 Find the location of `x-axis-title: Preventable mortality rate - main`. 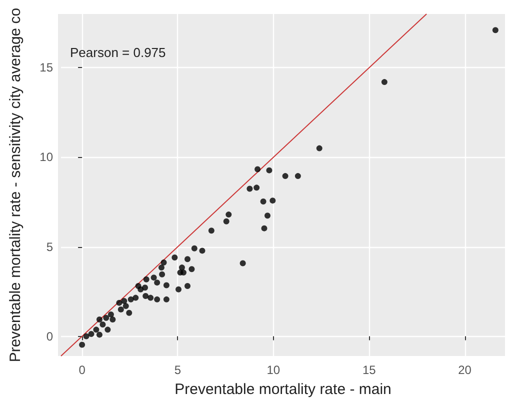

x-axis-title: Preventable mortality rate - main is located at coordinates (283, 389).